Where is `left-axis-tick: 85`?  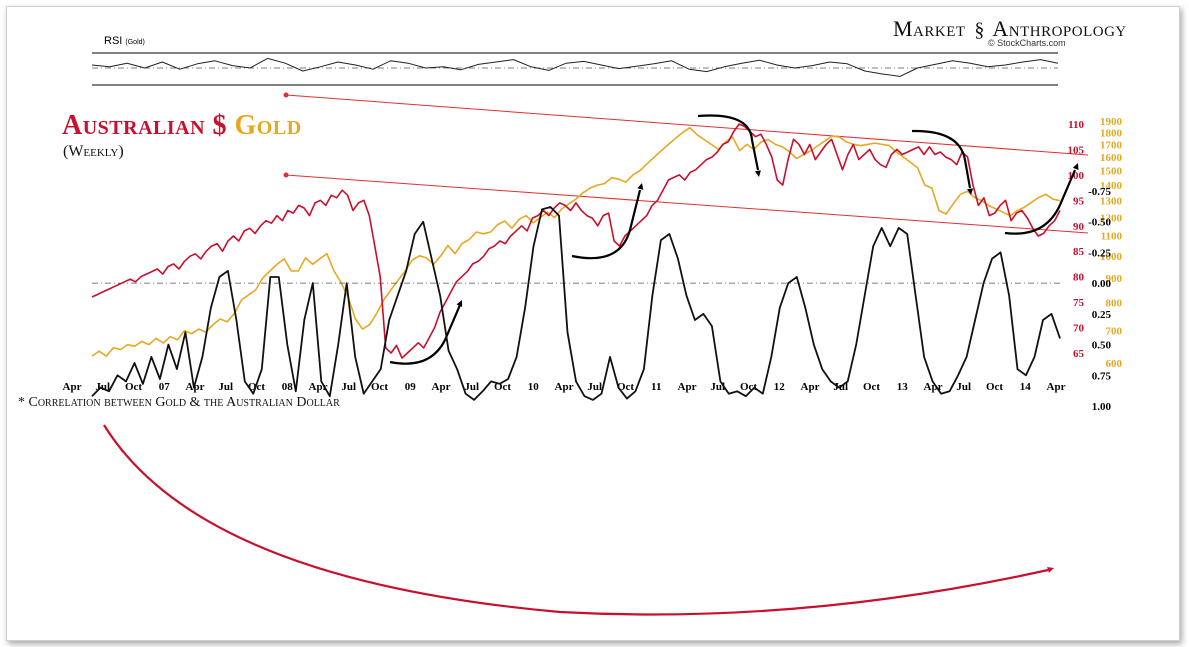
left-axis-tick: 85 is located at coordinates (1079, 252).